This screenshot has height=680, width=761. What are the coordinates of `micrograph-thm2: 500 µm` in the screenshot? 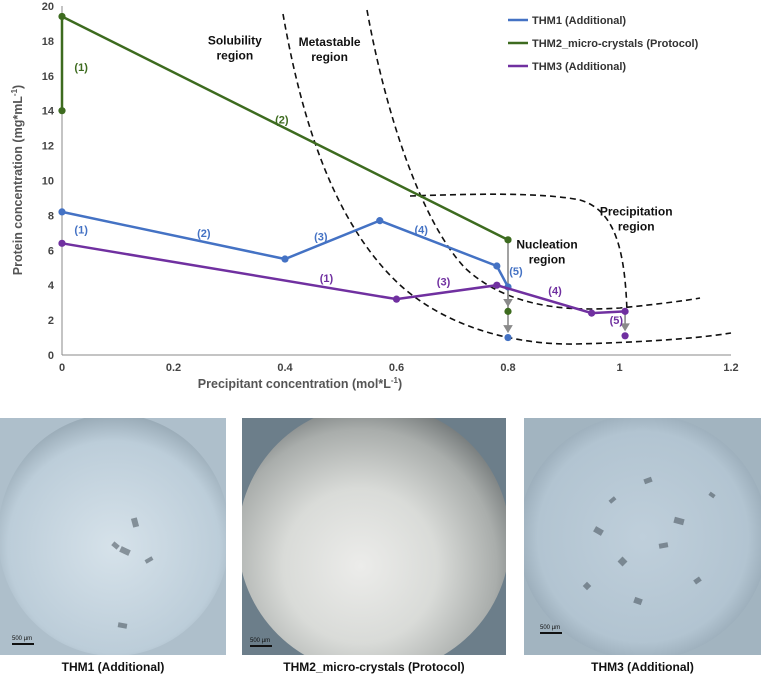 It's located at (374, 536).